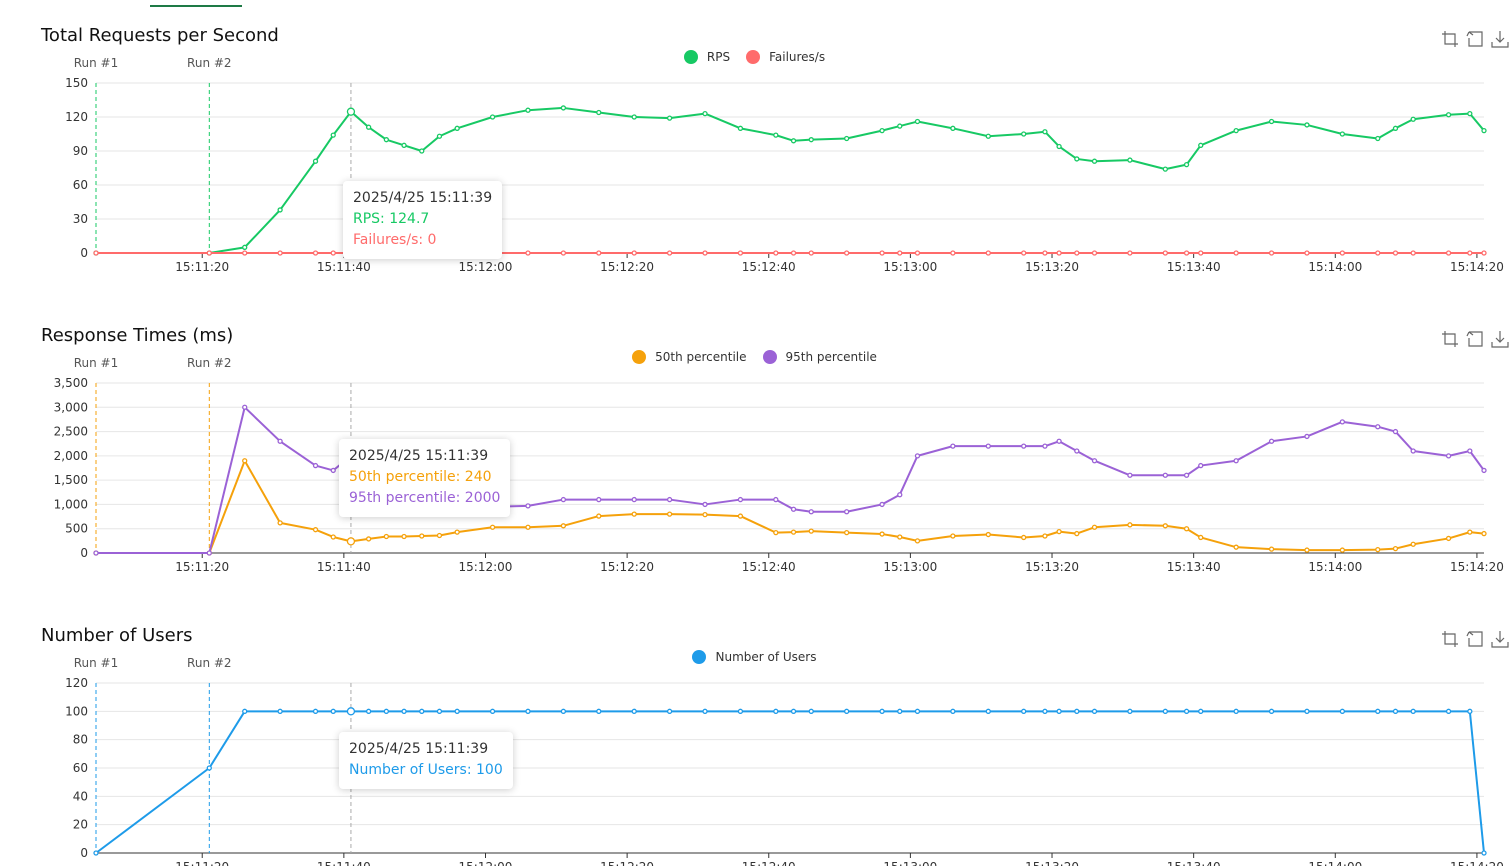 The height and width of the screenshot is (866, 1509). What do you see at coordinates (209, 663) in the screenshot?
I see `run-marker-label: Run #2` at bounding box center [209, 663].